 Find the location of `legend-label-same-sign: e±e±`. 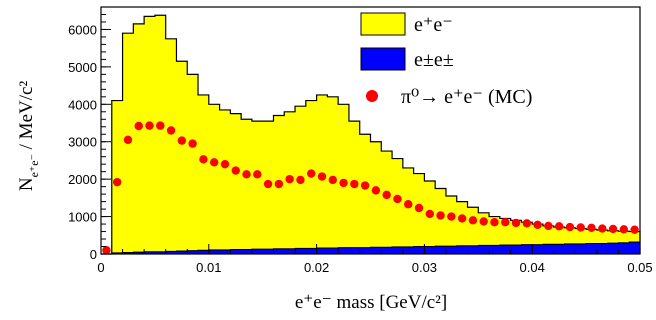

legend-label-same-sign: e±e± is located at coordinates (434, 60).